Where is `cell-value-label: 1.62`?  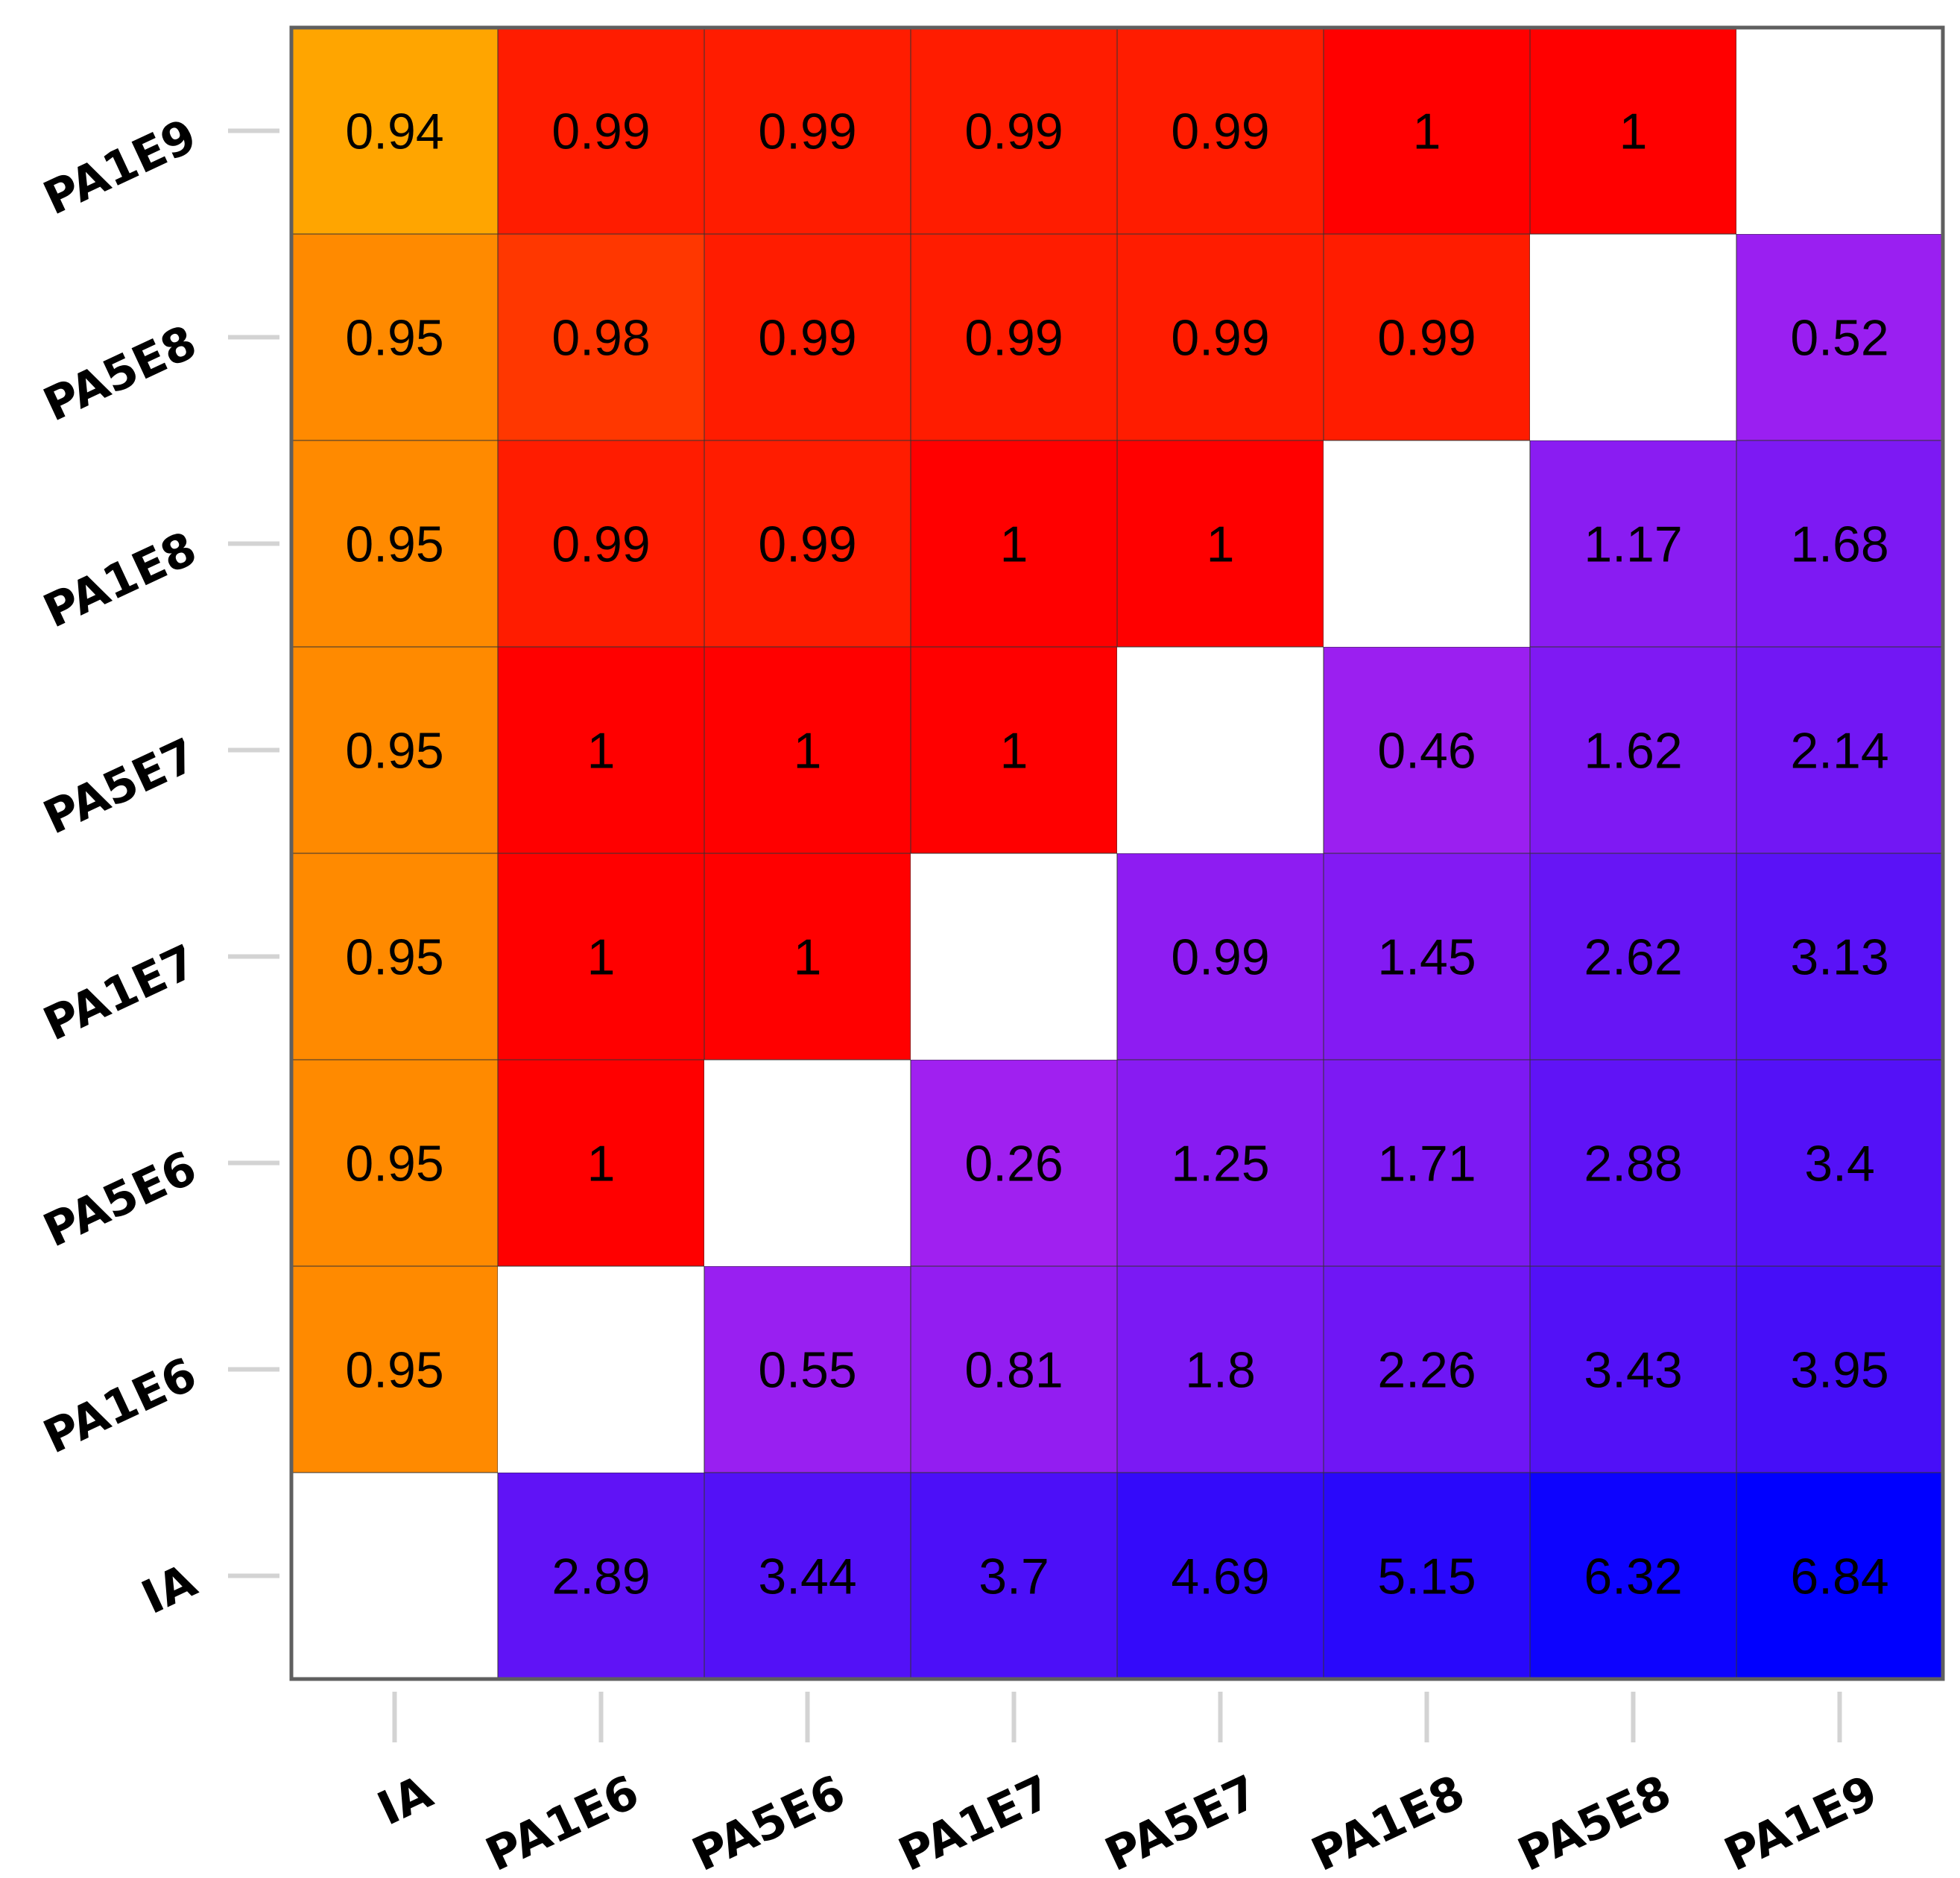
cell-value-label: 1.62 is located at coordinates (1633, 752).